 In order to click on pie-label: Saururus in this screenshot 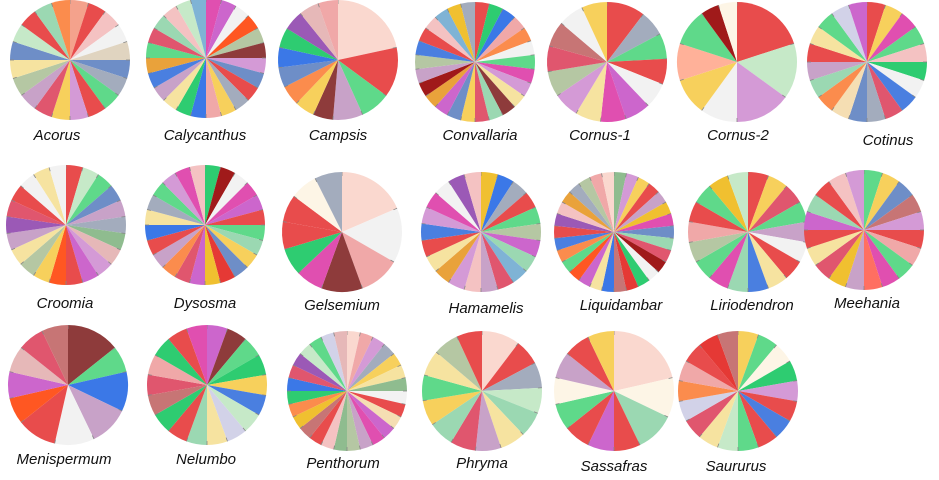, I will do `click(736, 466)`.